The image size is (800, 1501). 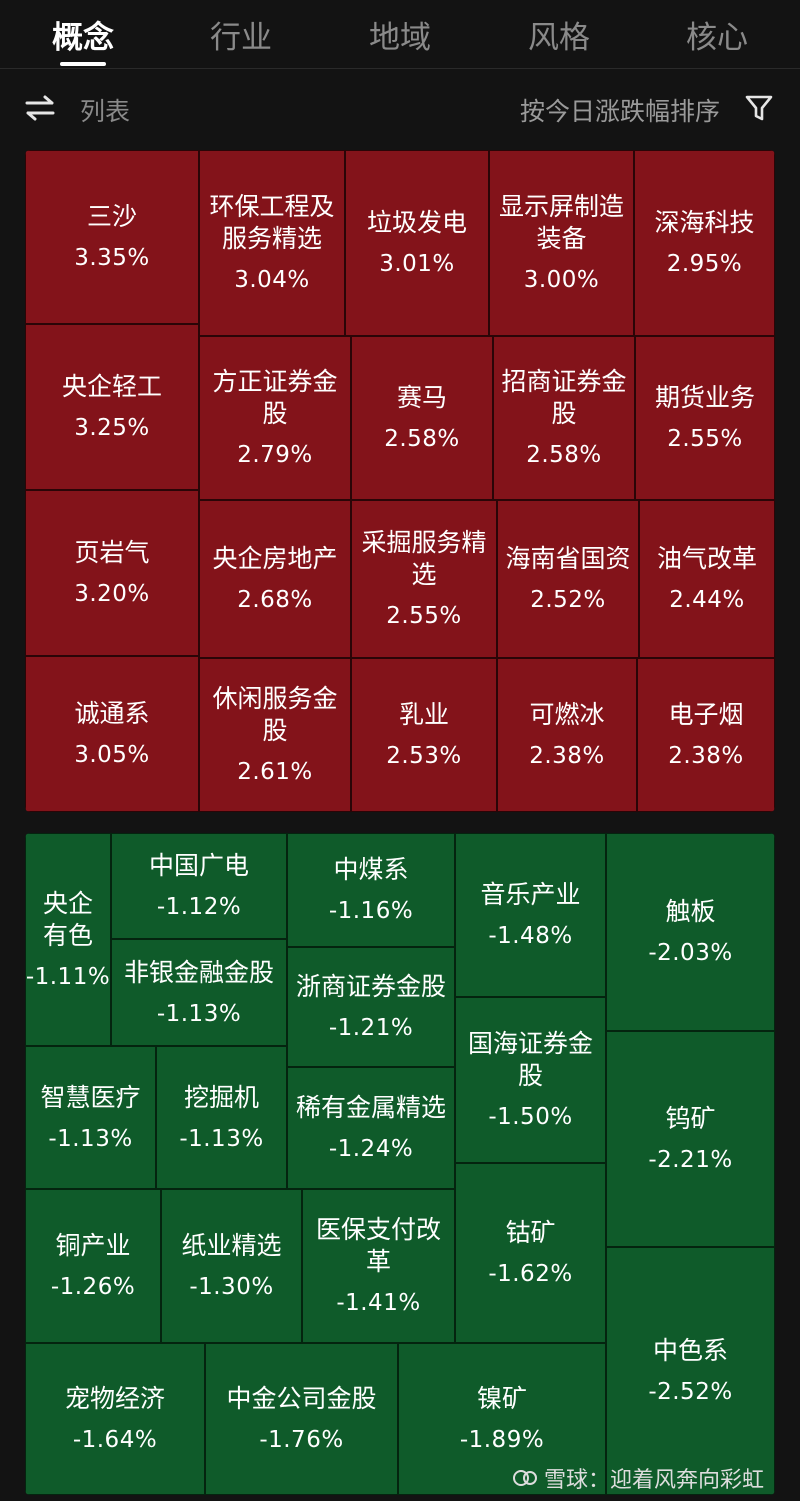 What do you see at coordinates (114, 1398) in the screenshot?
I see `tile-name: 宠物经济` at bounding box center [114, 1398].